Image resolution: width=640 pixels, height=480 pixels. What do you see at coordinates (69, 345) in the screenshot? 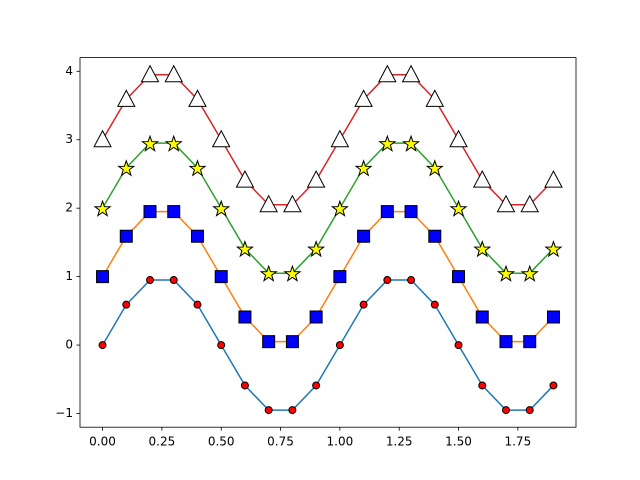
I see `y-tick-label: 0` at bounding box center [69, 345].